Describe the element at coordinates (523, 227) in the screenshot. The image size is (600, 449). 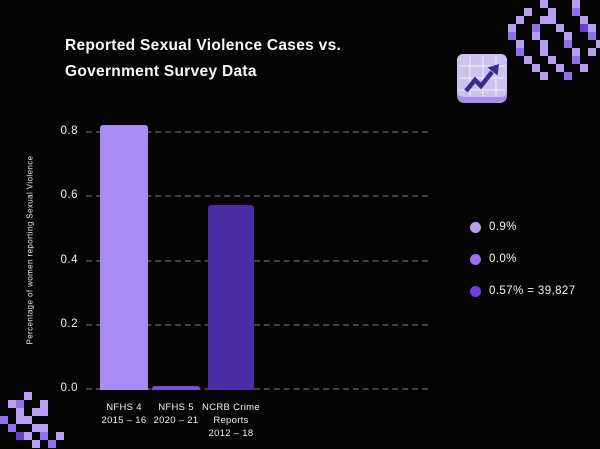
I see `legend-item: 0.9%` at that location.